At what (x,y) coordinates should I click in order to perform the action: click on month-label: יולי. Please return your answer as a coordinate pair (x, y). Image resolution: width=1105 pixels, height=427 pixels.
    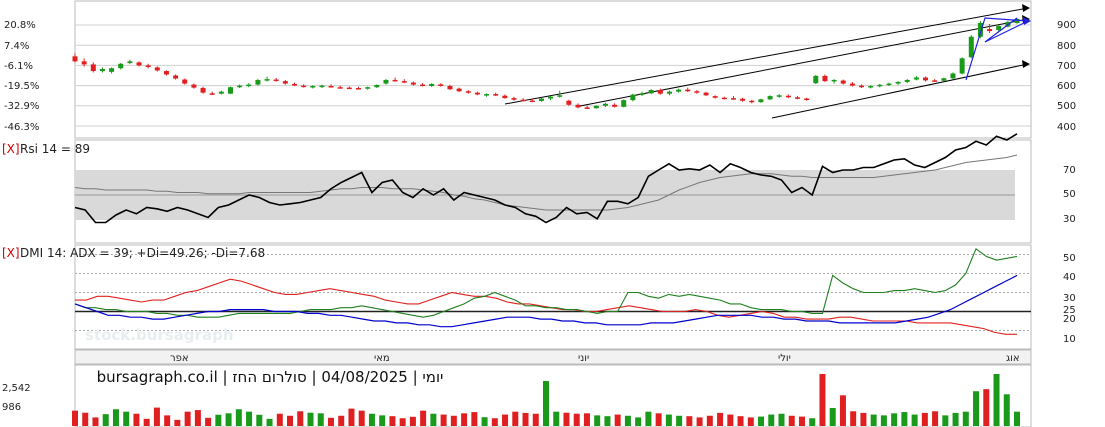
    Looking at the image, I should click on (784, 358).